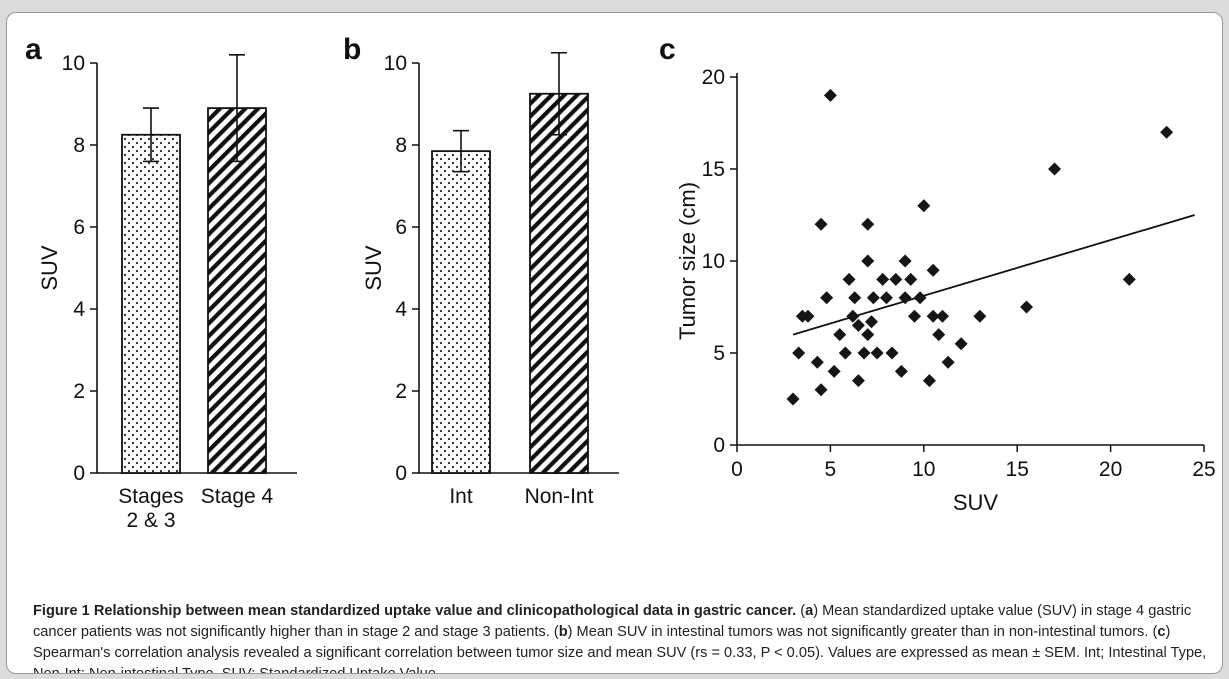  What do you see at coordinates (737, 469) in the screenshot?
I see `x-tick-label: 0` at bounding box center [737, 469].